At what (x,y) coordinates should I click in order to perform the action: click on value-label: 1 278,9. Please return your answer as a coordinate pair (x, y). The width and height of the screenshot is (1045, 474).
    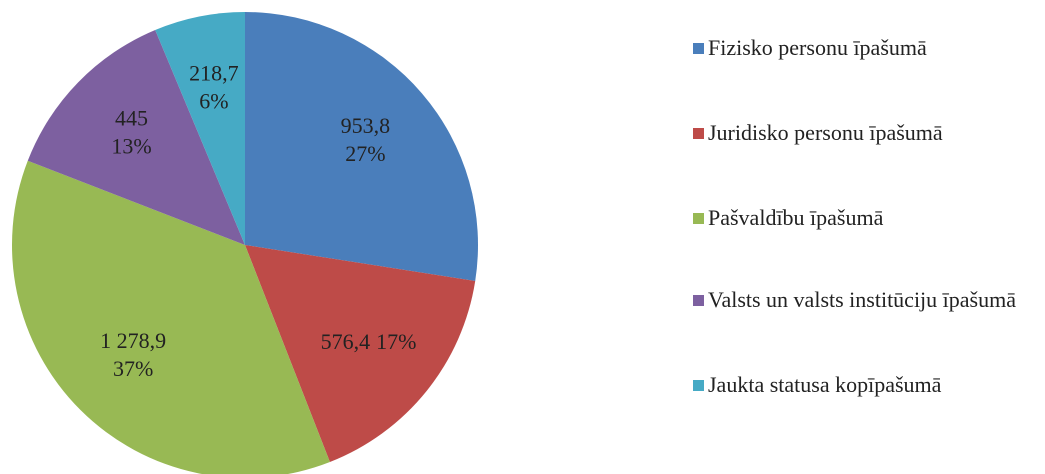
    Looking at the image, I should click on (133, 340).